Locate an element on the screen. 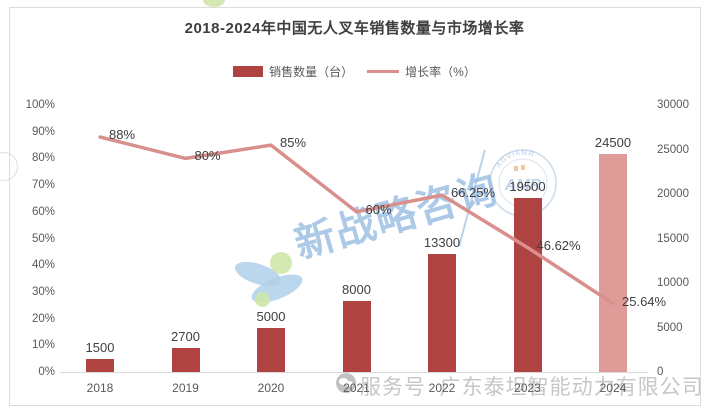 This screenshot has height=411, width=709. left-axis-tick: 80% is located at coordinates (43, 158).